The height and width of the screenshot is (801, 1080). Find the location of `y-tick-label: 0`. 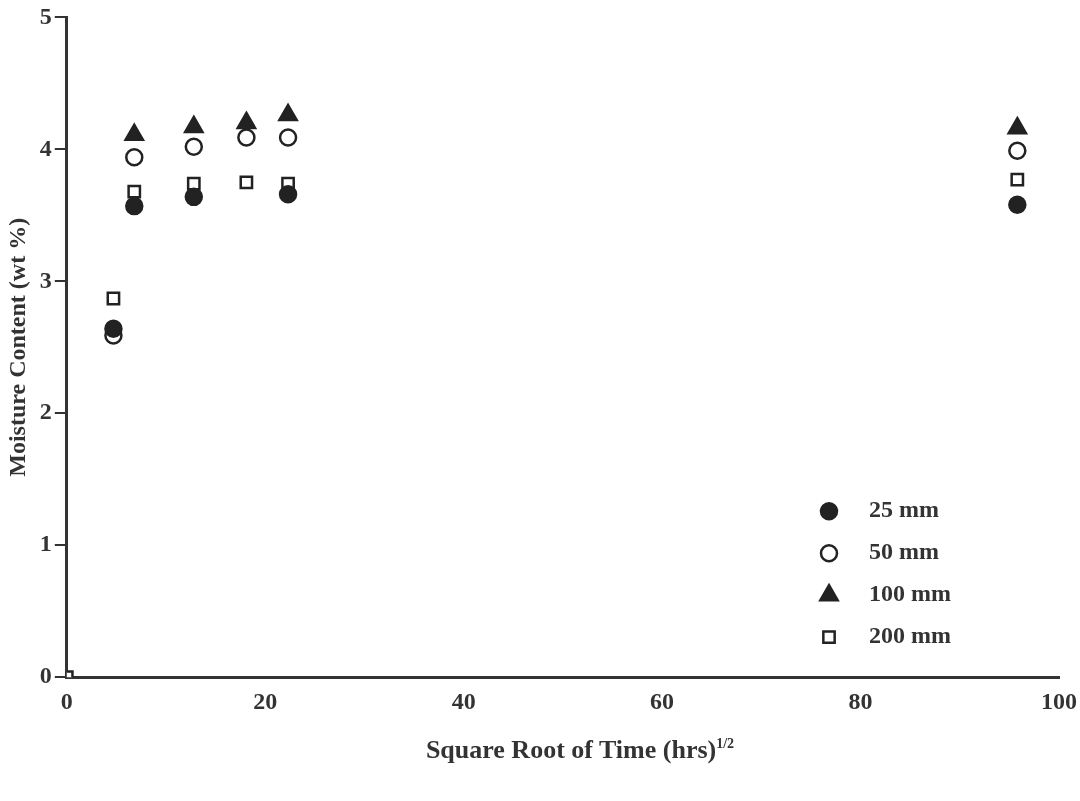

y-tick-label: 0 is located at coordinates (45, 675).